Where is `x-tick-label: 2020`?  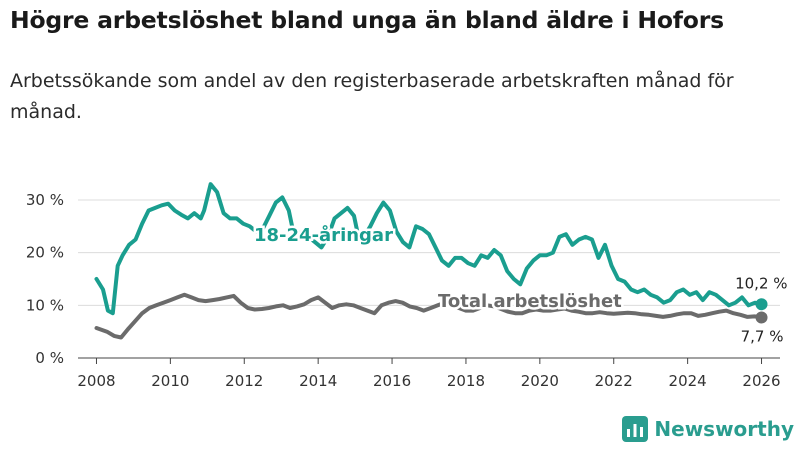 x-tick-label: 2020 is located at coordinates (540, 381).